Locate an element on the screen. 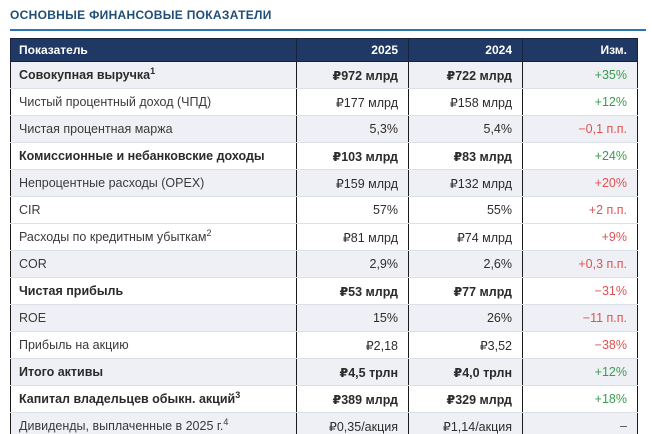 Image resolution: width=652 pixels, height=434 pixels. metric-label: Дивиденды, выплаченные в 2025 г.4 is located at coordinates (153, 423).